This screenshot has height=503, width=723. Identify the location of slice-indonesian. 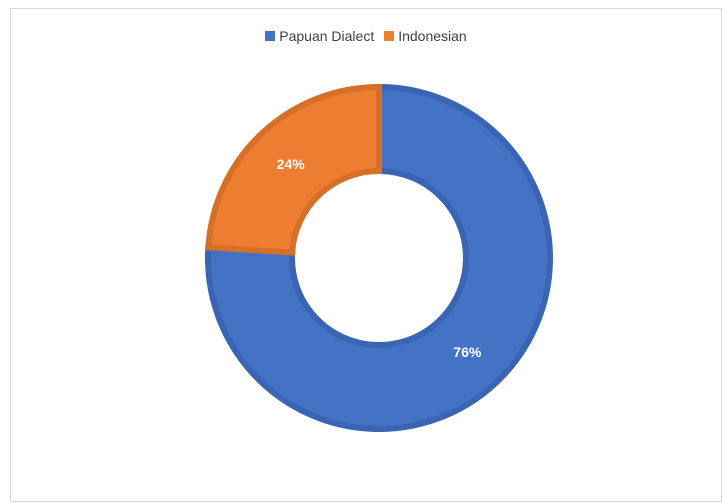
(293, 169).